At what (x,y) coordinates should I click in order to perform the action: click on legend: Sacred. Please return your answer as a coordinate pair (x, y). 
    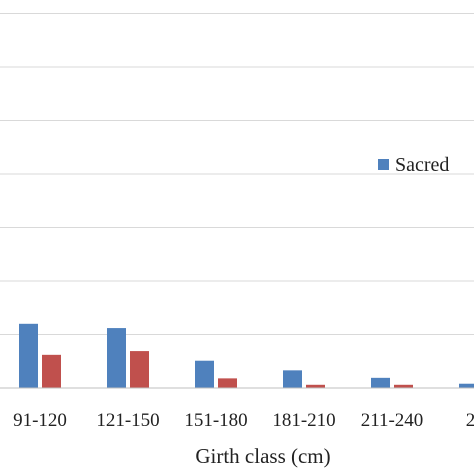
    Looking at the image, I should click on (413, 165).